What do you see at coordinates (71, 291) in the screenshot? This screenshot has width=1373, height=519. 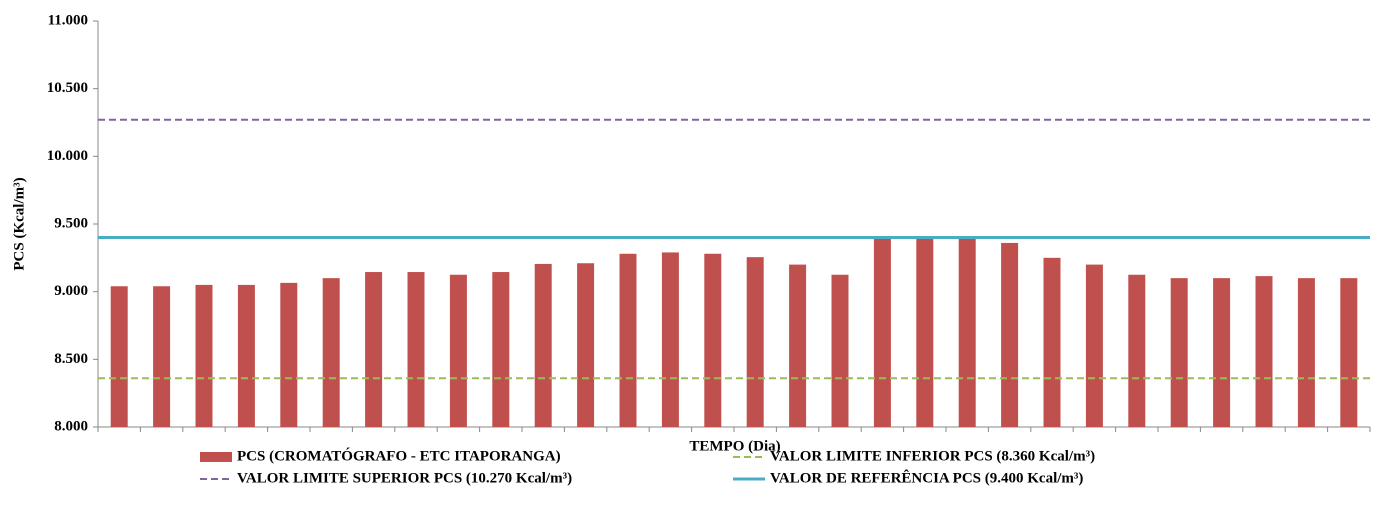 I see `y-tick-label: 9.000` at bounding box center [71, 291].